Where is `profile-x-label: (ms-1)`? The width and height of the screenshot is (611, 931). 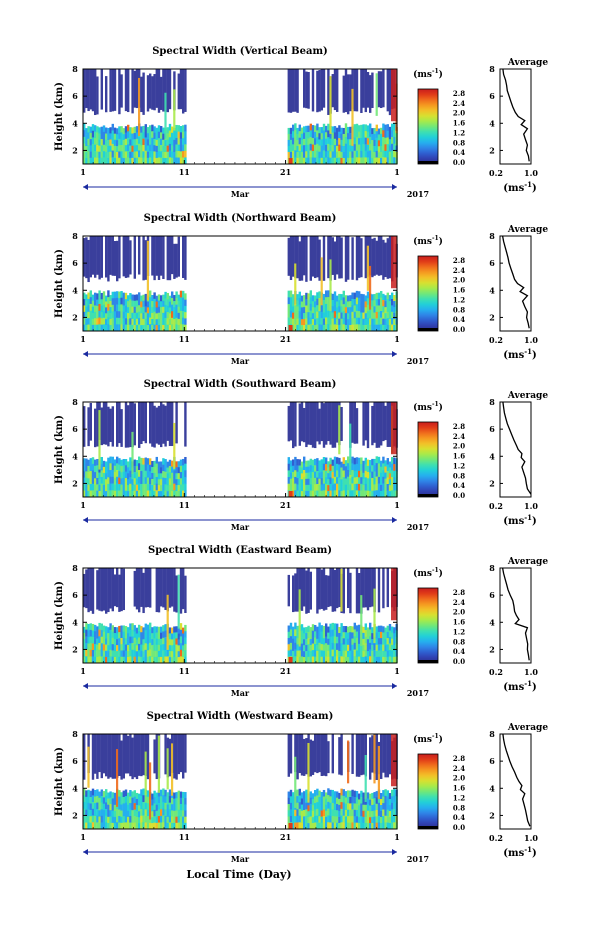
profile-x-label: (ms-1) is located at coordinates (519, 187).